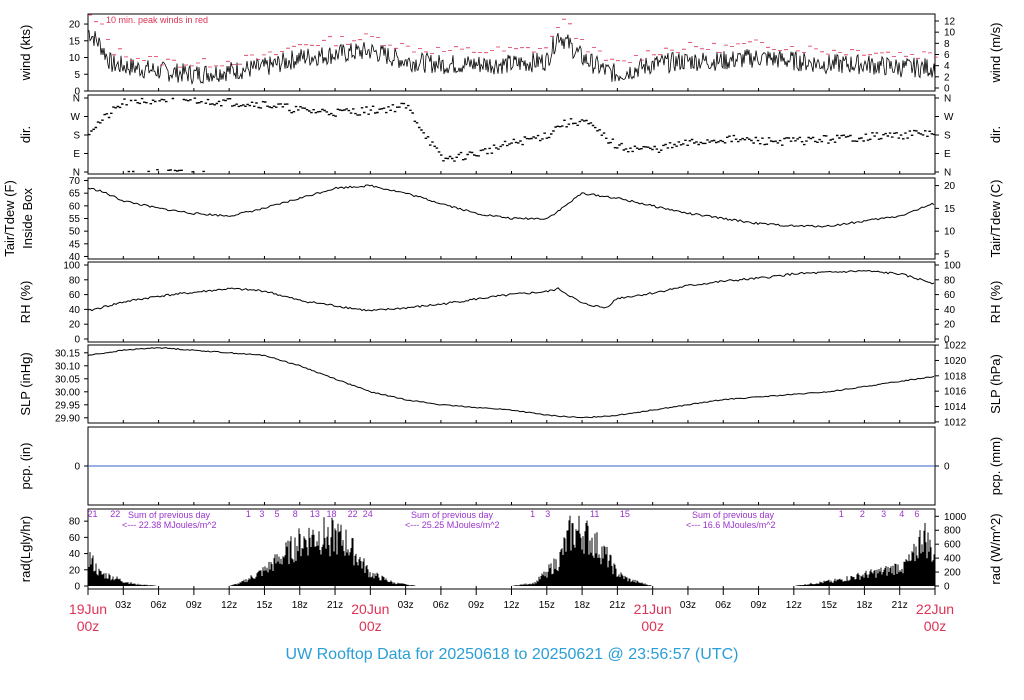 This screenshot has height=700, width=1024. Describe the element at coordinates (995, 548) in the screenshot. I see `ylabel-right: rad (W/m^2)` at that location.